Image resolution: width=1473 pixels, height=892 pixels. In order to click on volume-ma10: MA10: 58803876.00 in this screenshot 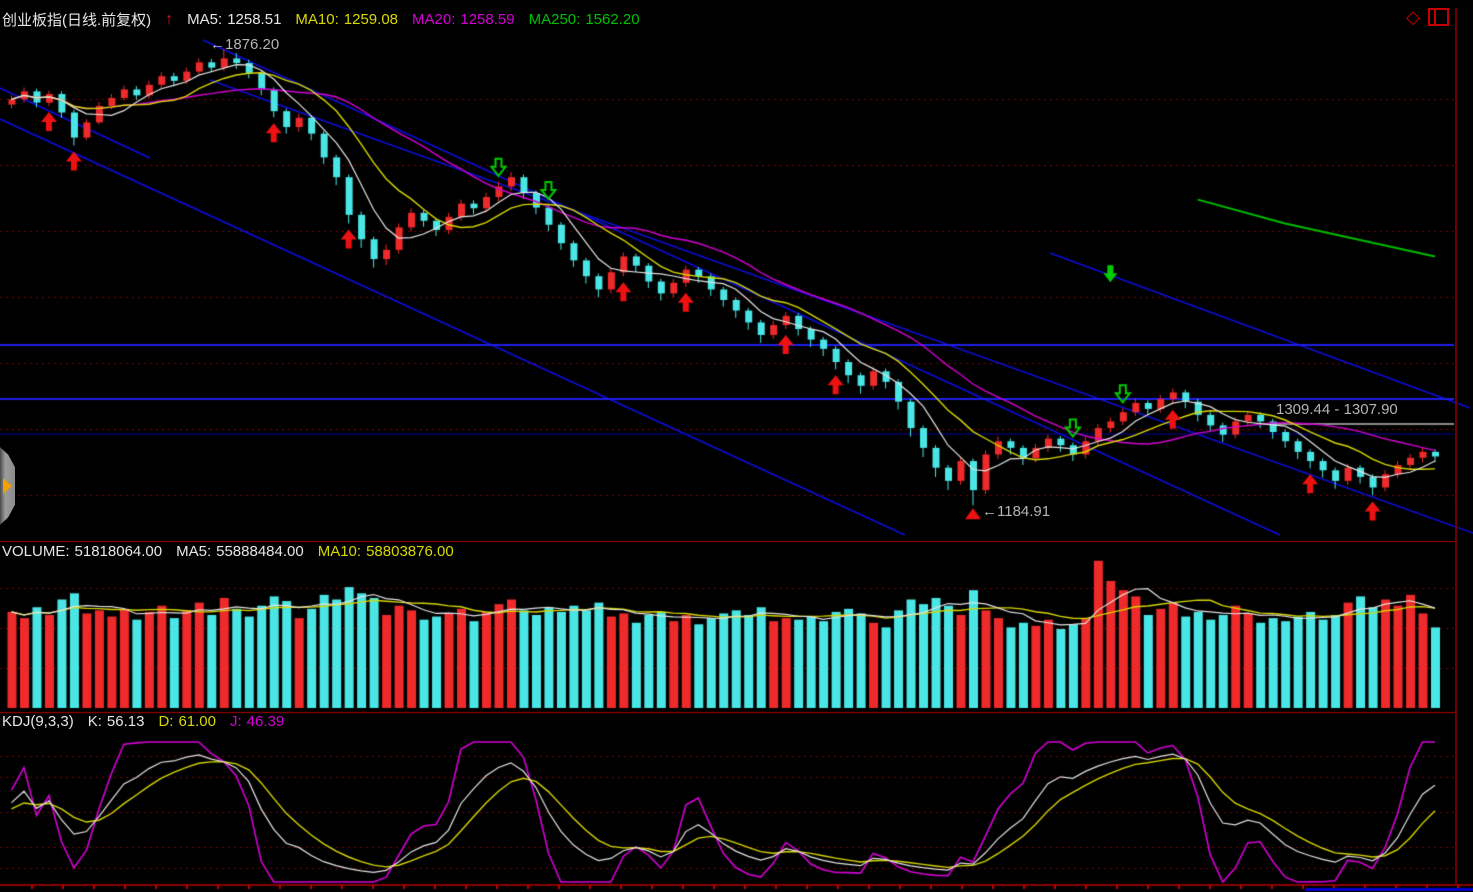, I will do `click(385, 551)`.